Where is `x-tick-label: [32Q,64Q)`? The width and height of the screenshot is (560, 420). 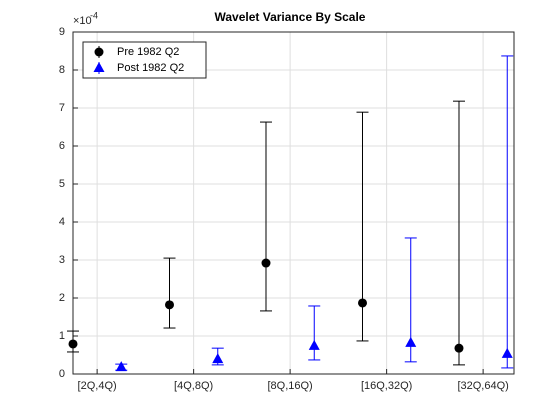 x-tick-label: [32Q,64Q) is located at coordinates (482, 386).